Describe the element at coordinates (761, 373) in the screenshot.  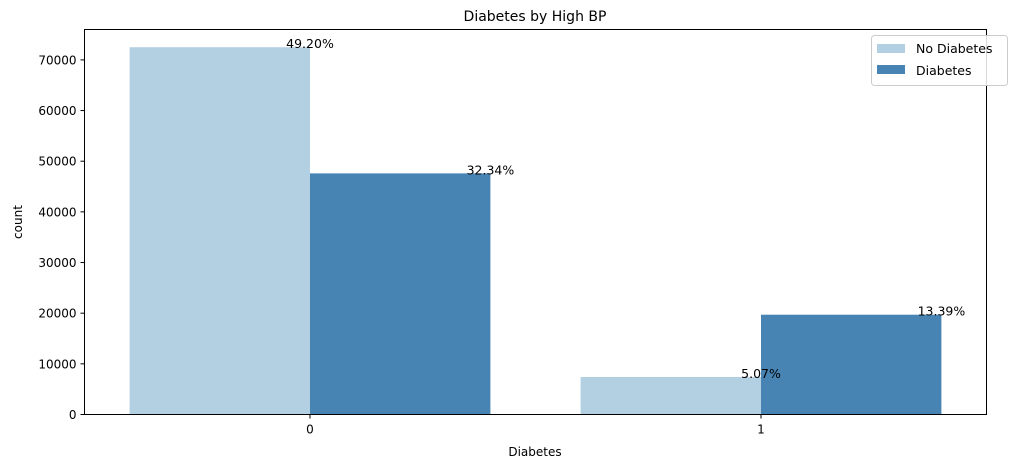
I see `data-label-no-diabetes-1: 5.07%` at that location.